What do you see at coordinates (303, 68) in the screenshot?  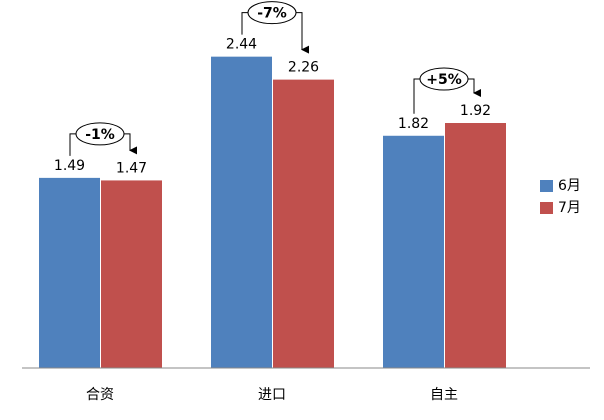 I see `value-label: 2.26` at bounding box center [303, 68].